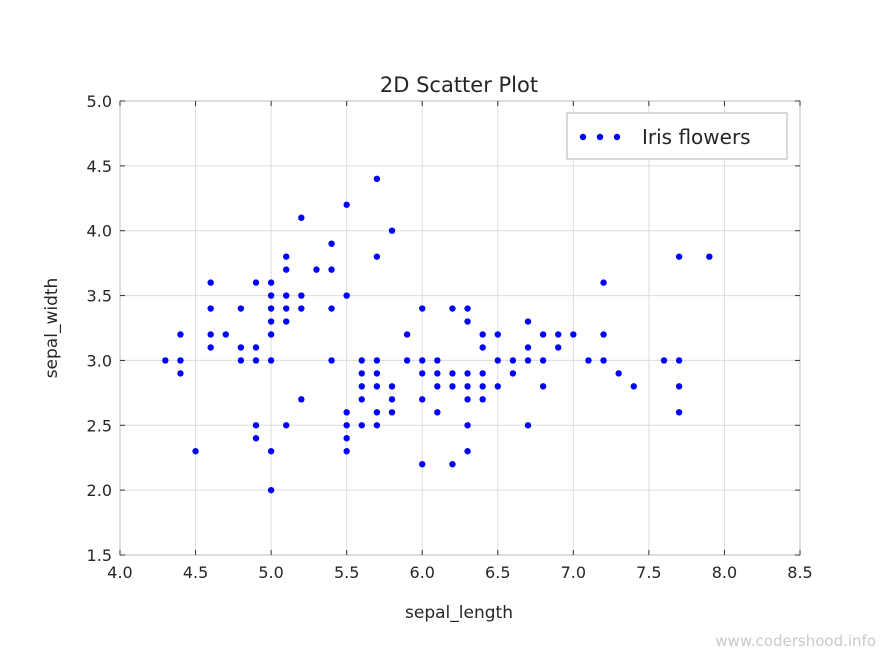 Image resolution: width=886 pixels, height=658 pixels. What do you see at coordinates (497, 572) in the screenshot?
I see `x-tick-label: 6.5` at bounding box center [497, 572].